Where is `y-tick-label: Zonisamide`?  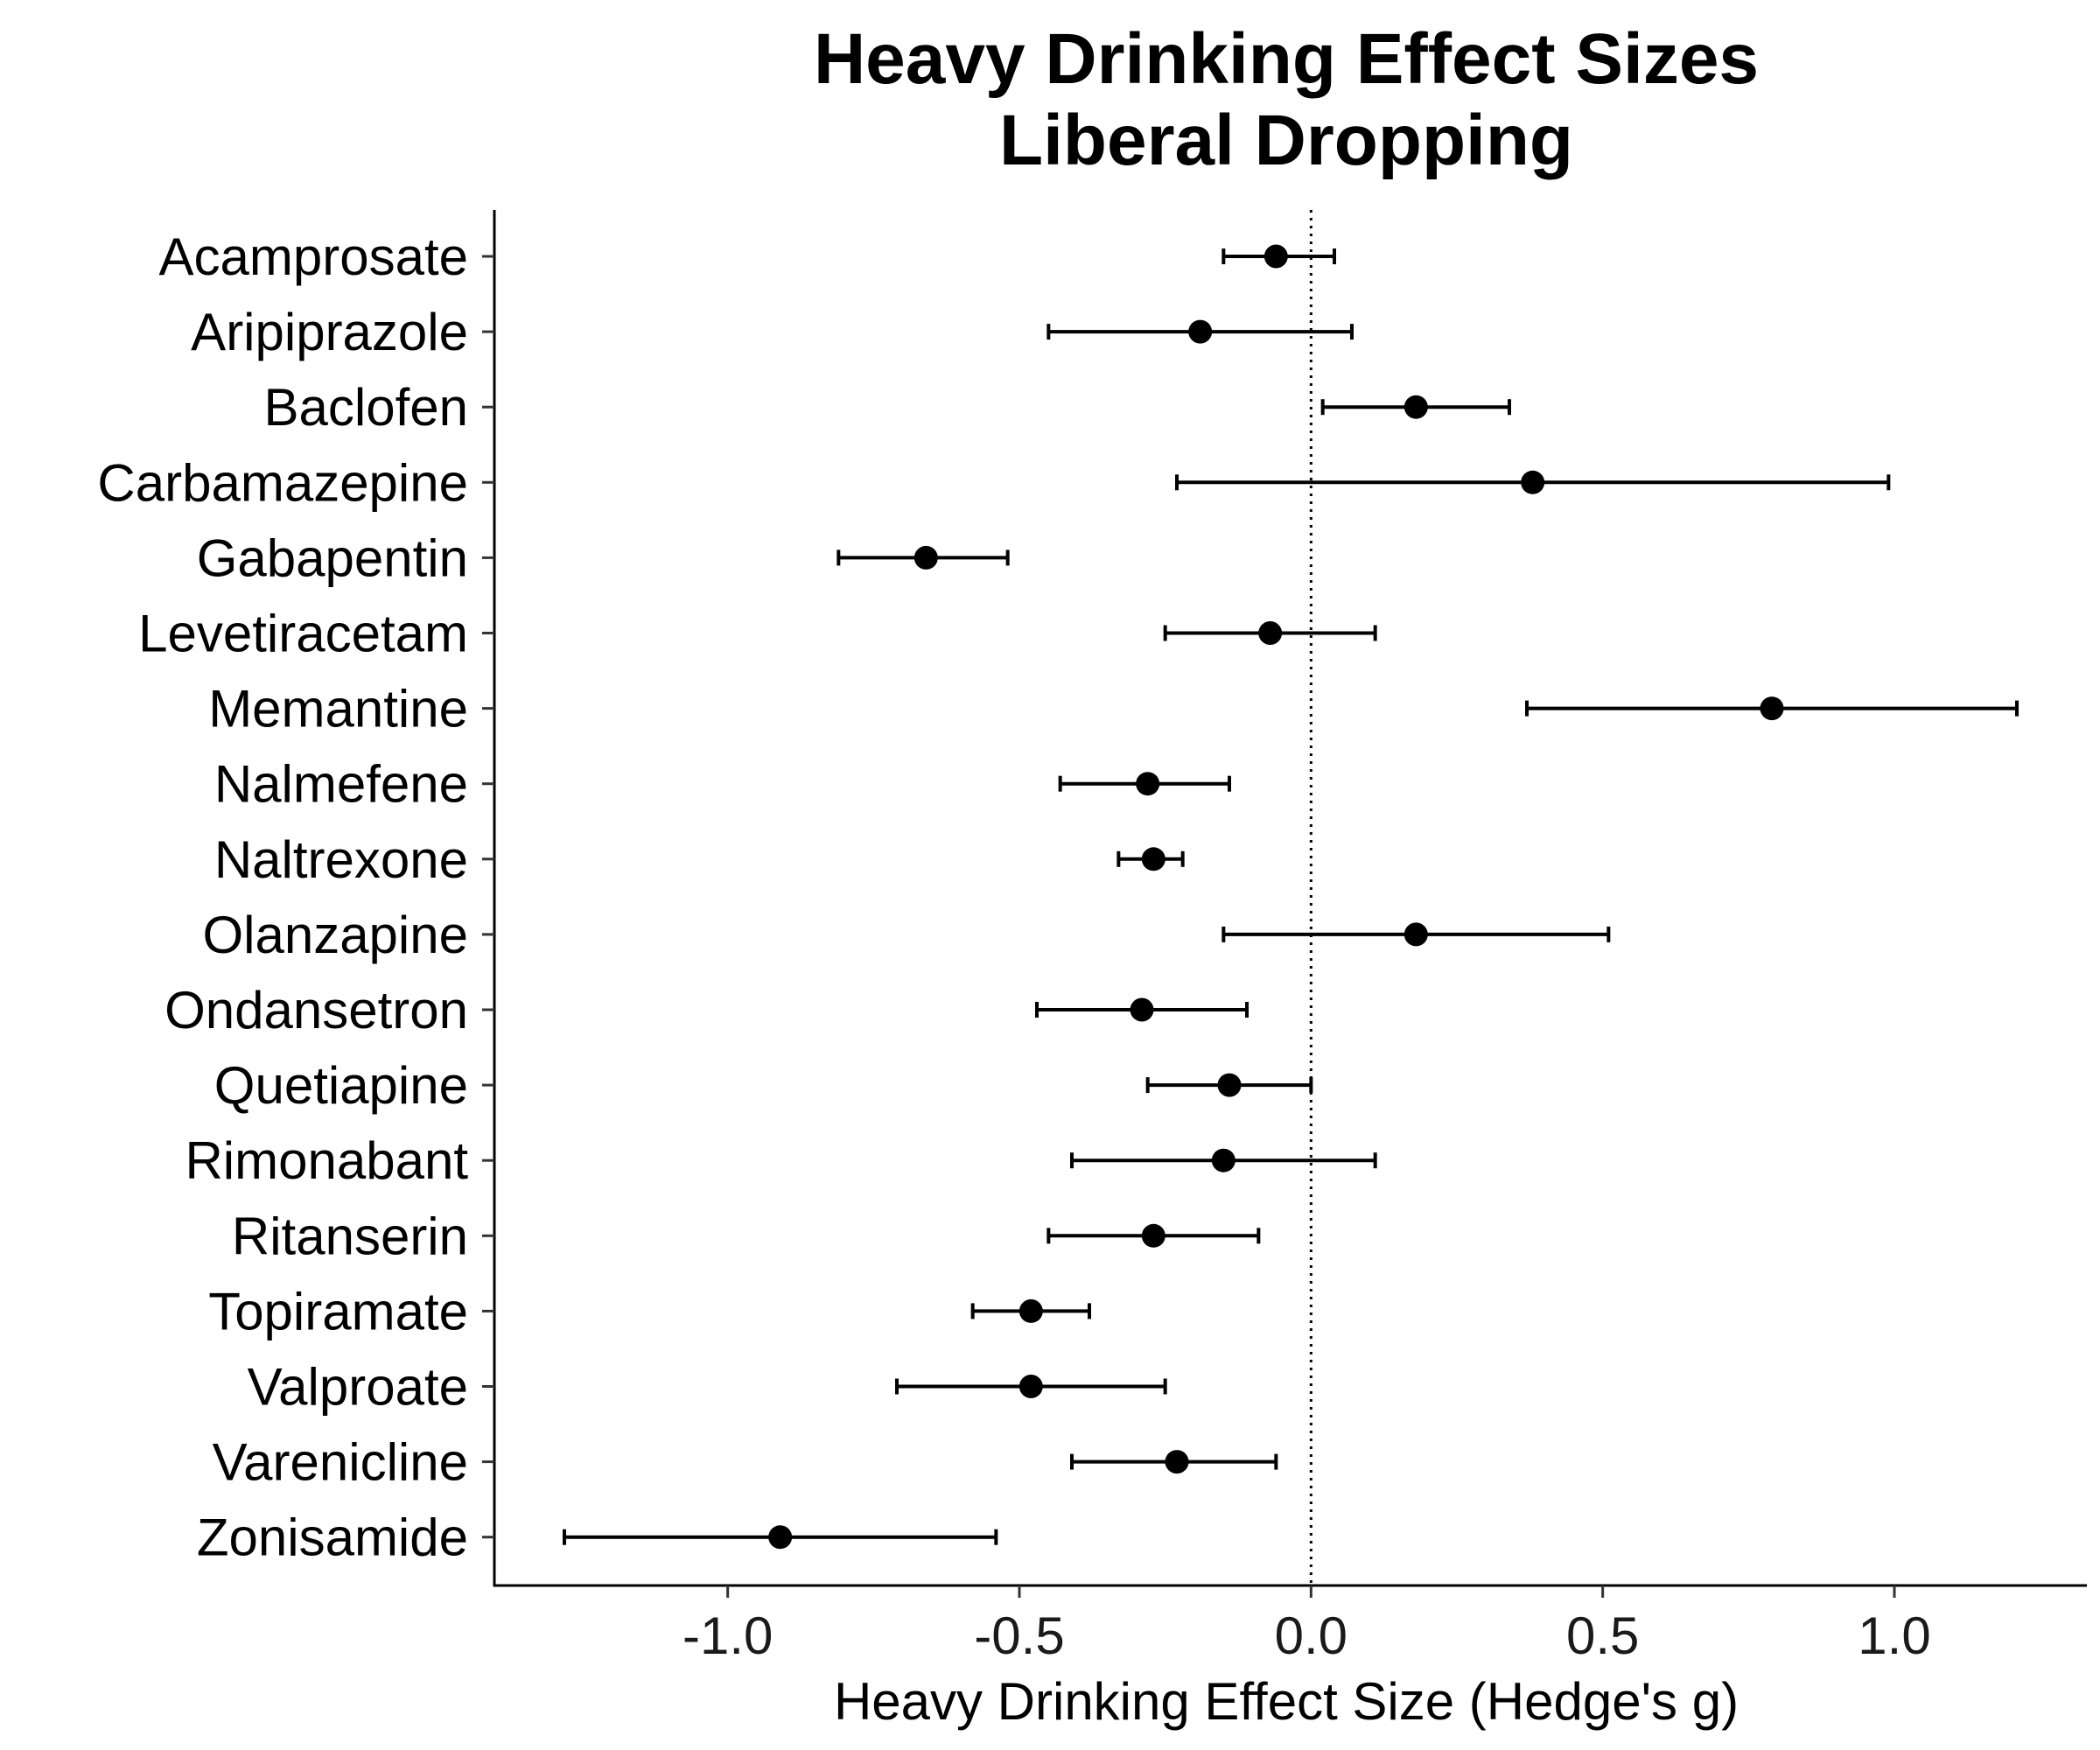
y-tick-label: Zonisamide is located at coordinates (332, 1537).